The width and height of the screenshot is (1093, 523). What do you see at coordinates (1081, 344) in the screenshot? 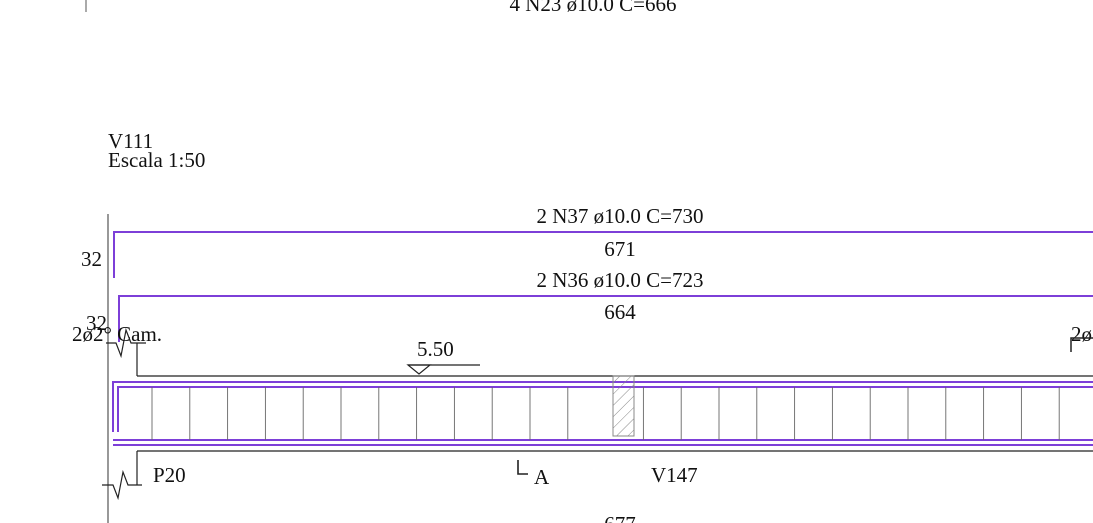
I see `right-cut-bracket` at bounding box center [1081, 344].